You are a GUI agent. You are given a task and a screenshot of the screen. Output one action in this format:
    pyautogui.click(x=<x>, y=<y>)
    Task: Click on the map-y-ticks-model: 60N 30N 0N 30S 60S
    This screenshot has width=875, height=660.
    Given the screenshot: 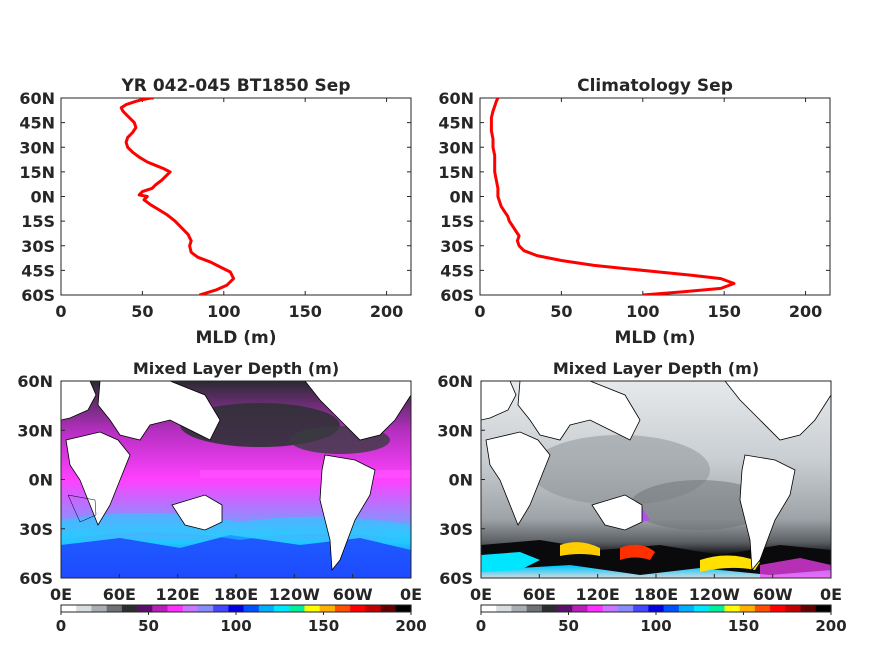 What is the action you would take?
    pyautogui.click(x=41, y=480)
    